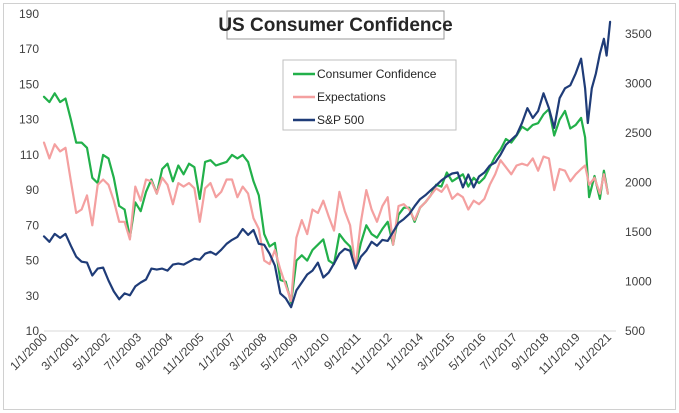 Image resolution: width=679 pixels, height=413 pixels. I want to click on y-left-tick-label: 70, so click(33, 225).